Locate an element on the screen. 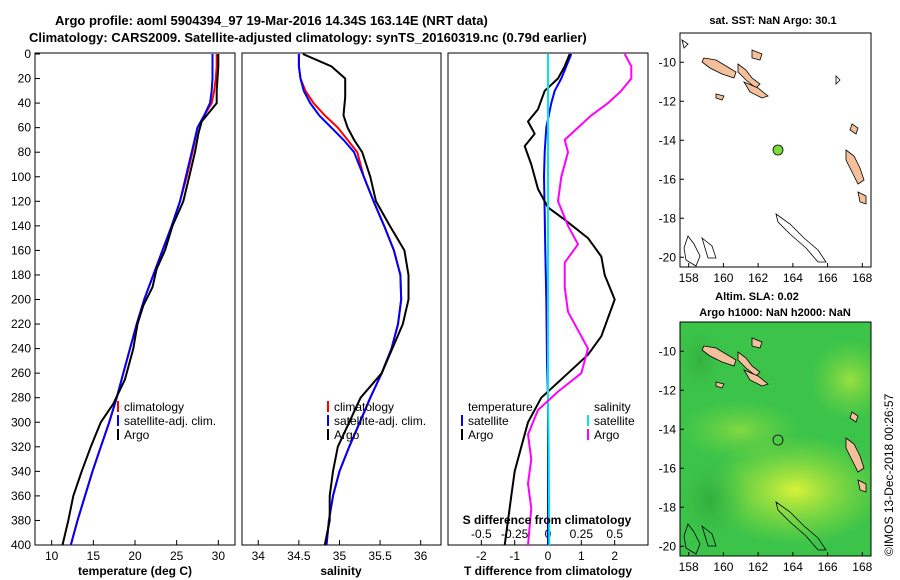  depth-tick-label: 140 is located at coordinates (21, 226).